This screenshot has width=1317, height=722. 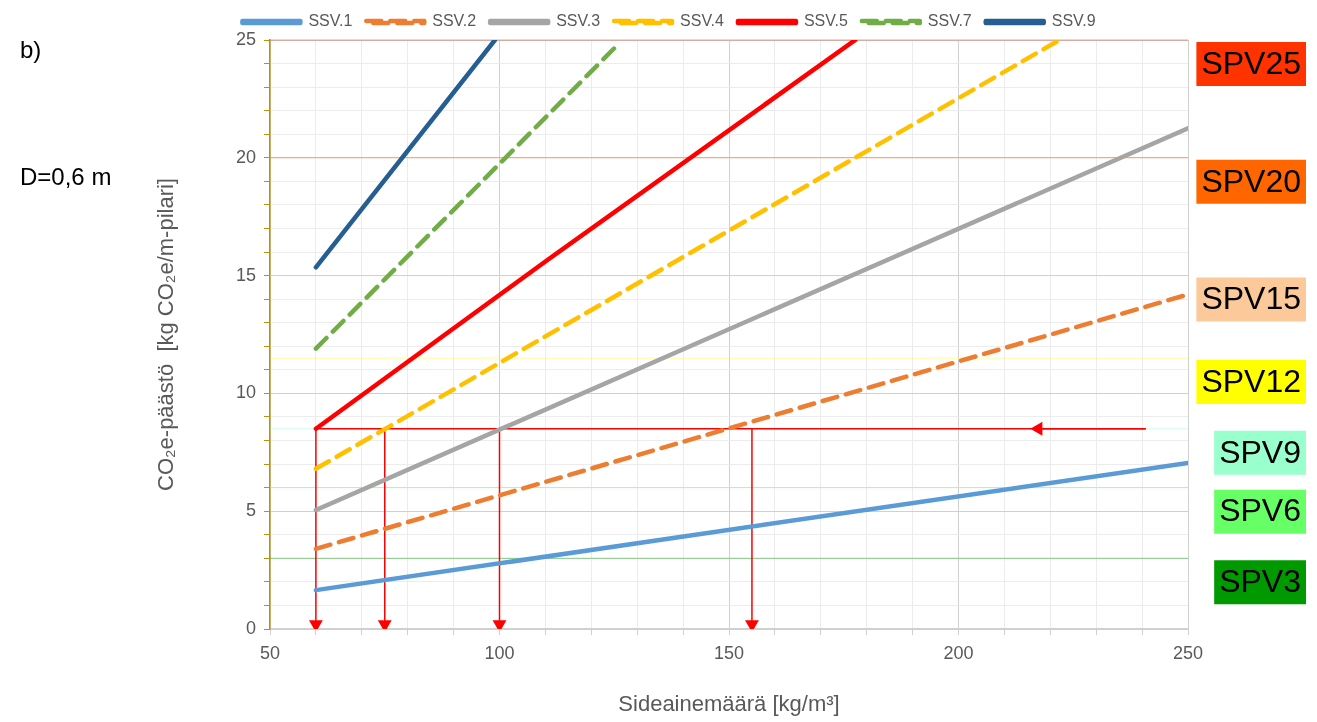 I want to click on y-axis-title: CO₂e-päästö [kg CO₂e/m-pilari], so click(x=166, y=334).